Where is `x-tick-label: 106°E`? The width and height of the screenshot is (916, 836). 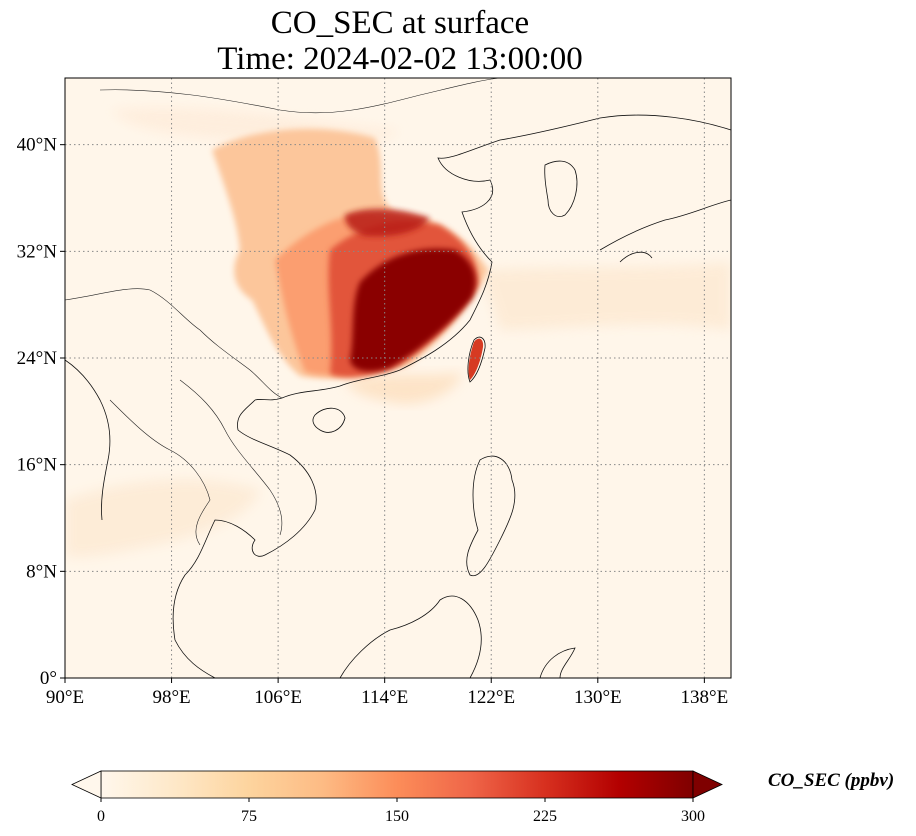
x-tick-label: 106°E is located at coordinates (278, 697).